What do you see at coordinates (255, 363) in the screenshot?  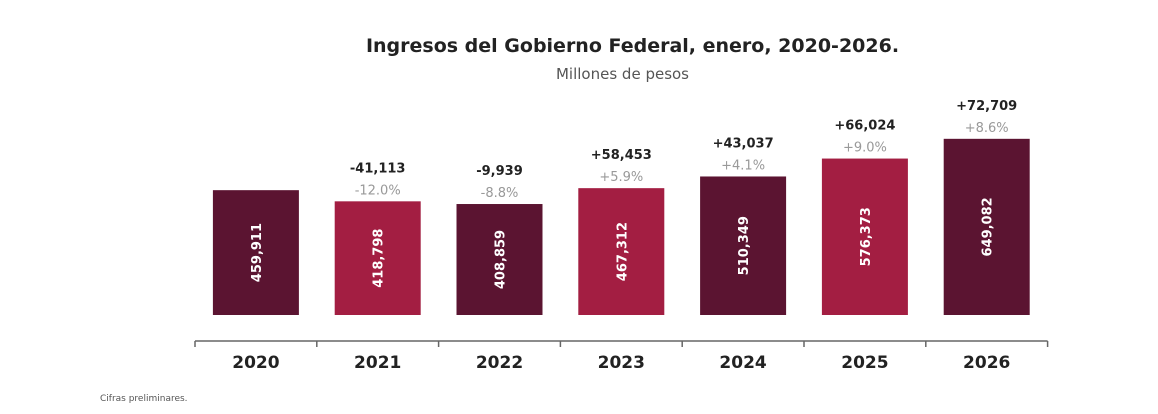 I see `x-tick-label: 2020` at bounding box center [255, 363].